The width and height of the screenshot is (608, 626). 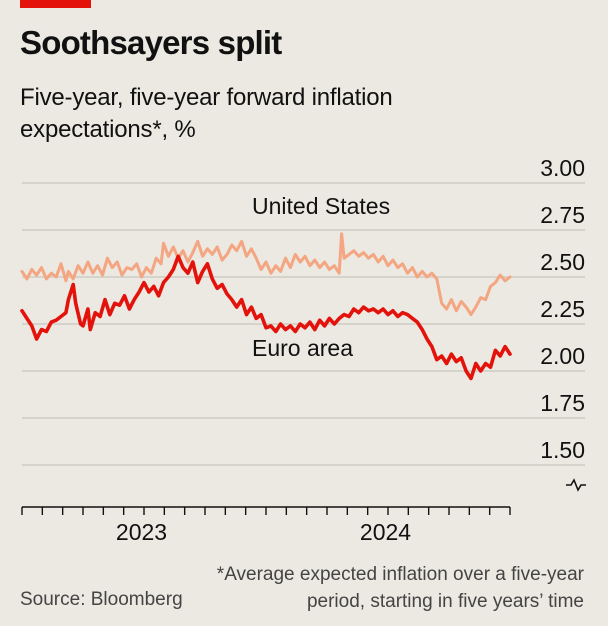 I want to click on y-tick-label: 2.75, so click(x=562, y=215).